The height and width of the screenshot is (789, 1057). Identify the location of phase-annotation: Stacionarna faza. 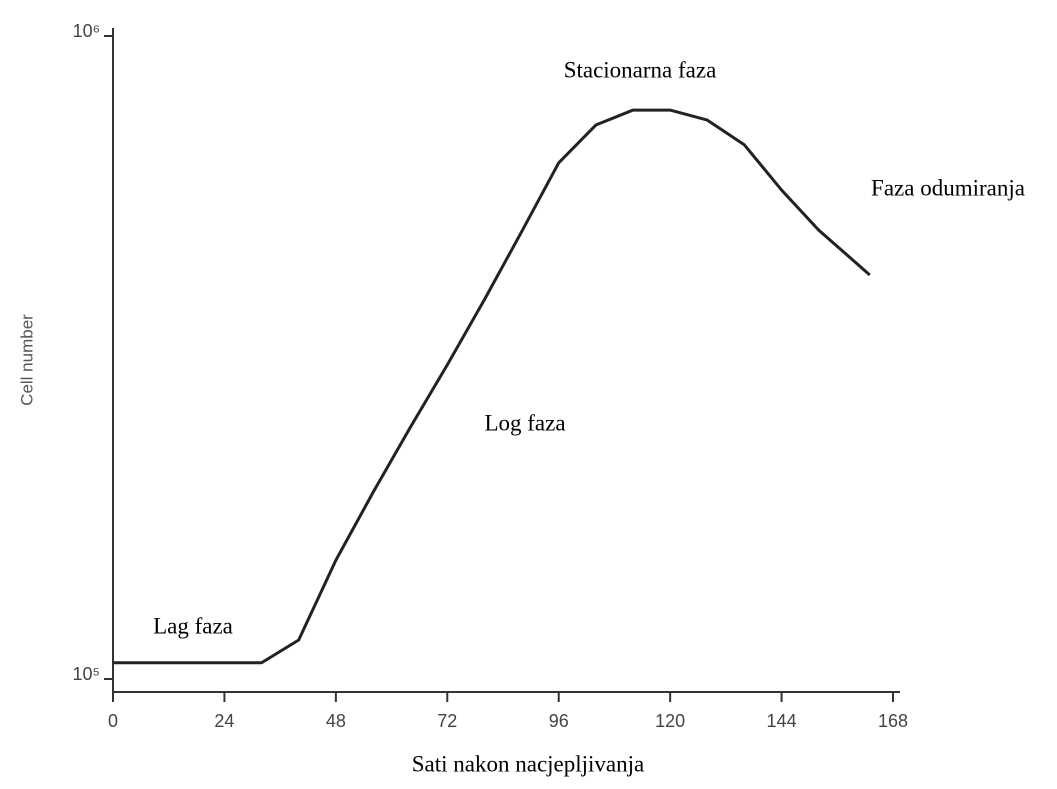
(640, 69).